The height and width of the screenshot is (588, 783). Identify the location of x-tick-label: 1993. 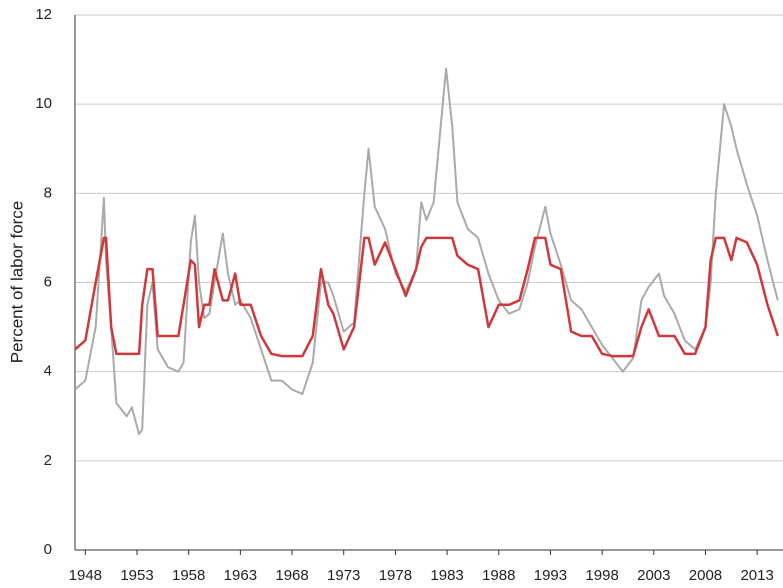
(550, 575).